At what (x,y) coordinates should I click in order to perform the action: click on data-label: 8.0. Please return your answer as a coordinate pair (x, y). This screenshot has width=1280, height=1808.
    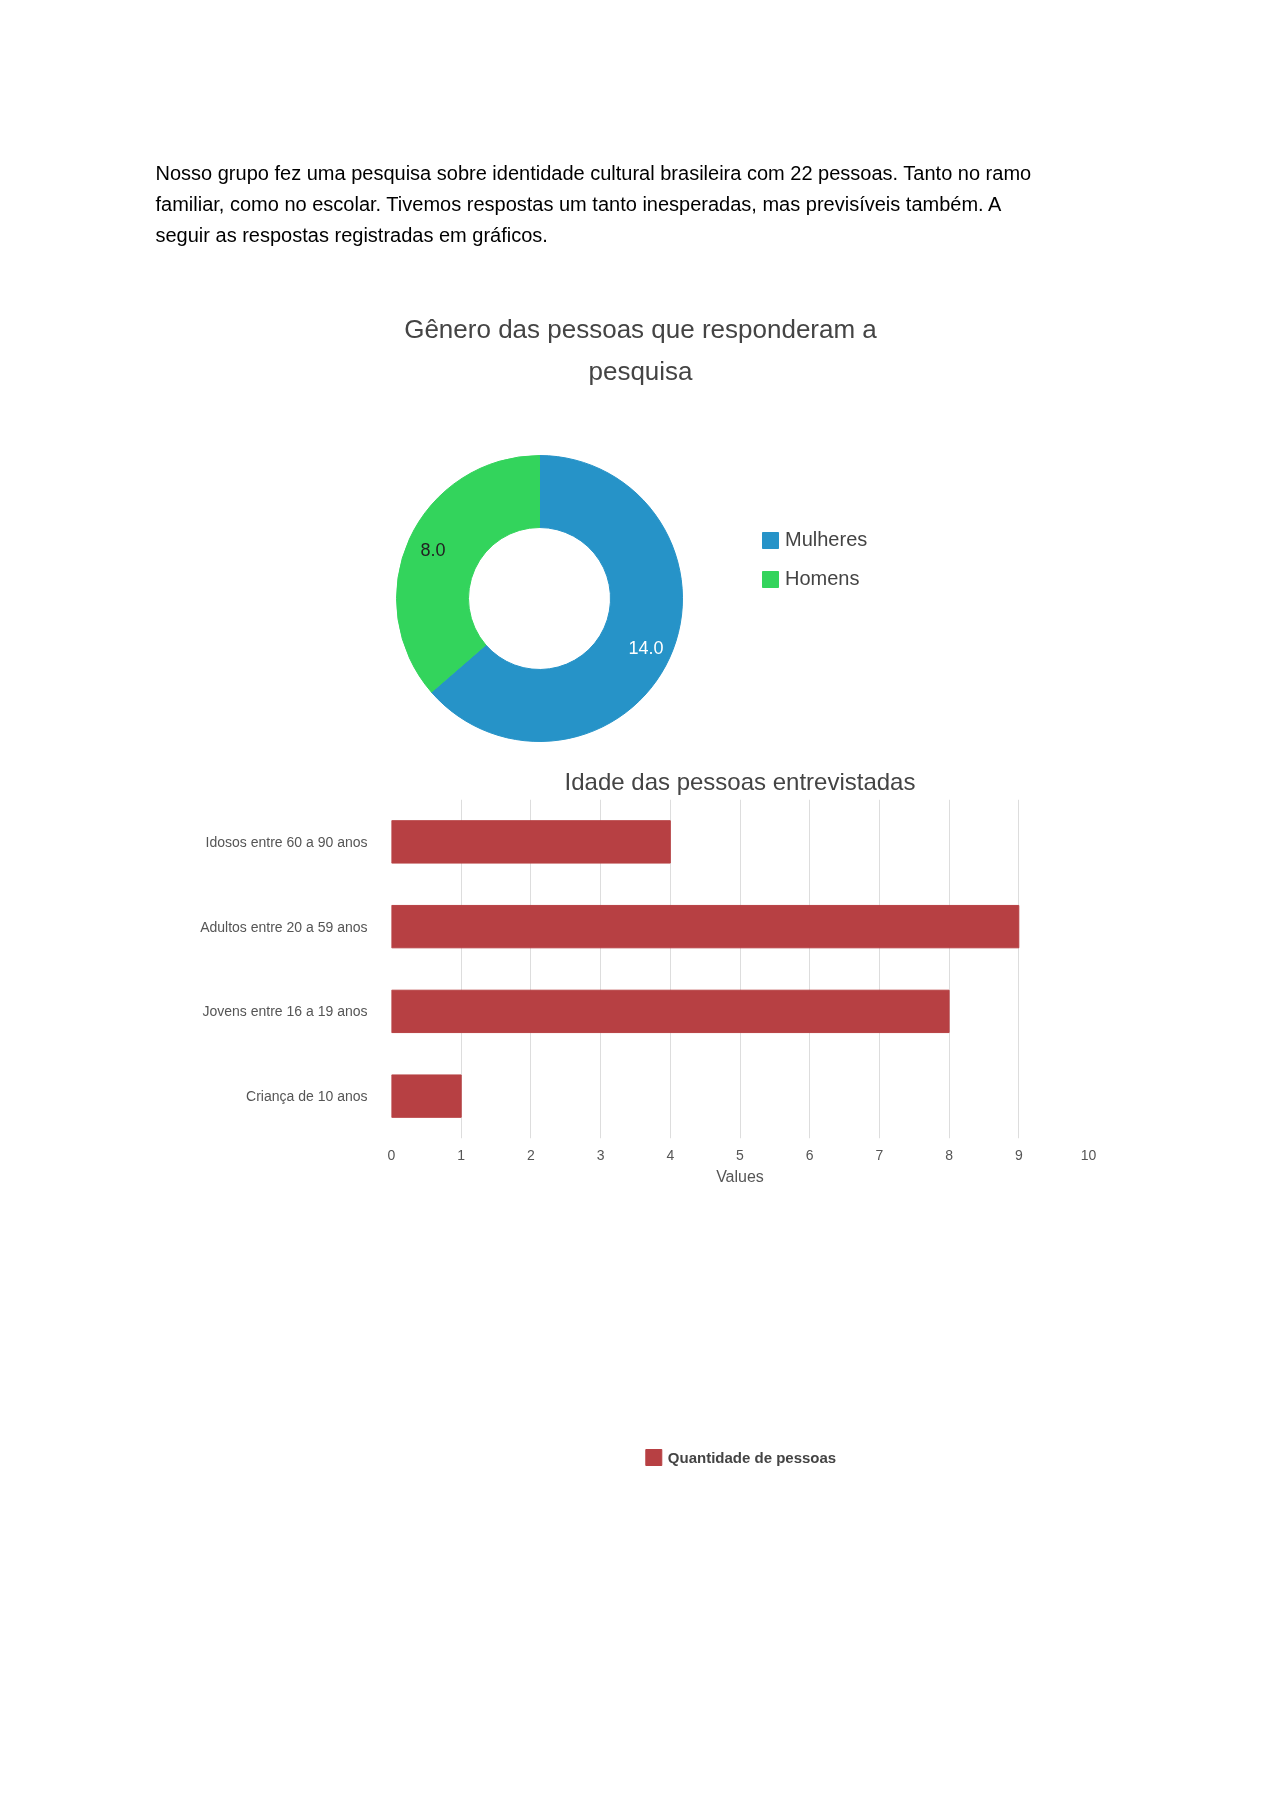
    Looking at the image, I should click on (433, 550).